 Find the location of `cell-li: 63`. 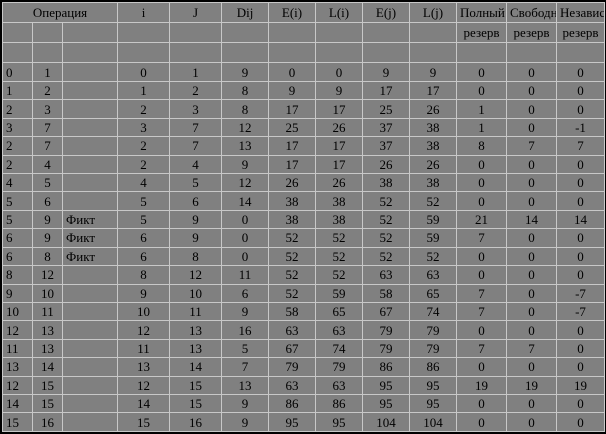

cell-li: 63 is located at coordinates (339, 330).